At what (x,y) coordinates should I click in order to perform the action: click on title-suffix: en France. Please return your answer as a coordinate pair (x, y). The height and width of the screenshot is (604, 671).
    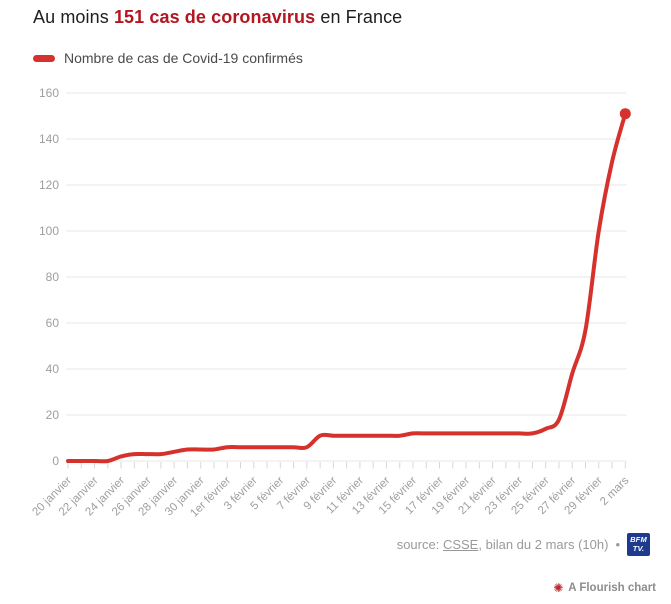
    Looking at the image, I should click on (359, 17).